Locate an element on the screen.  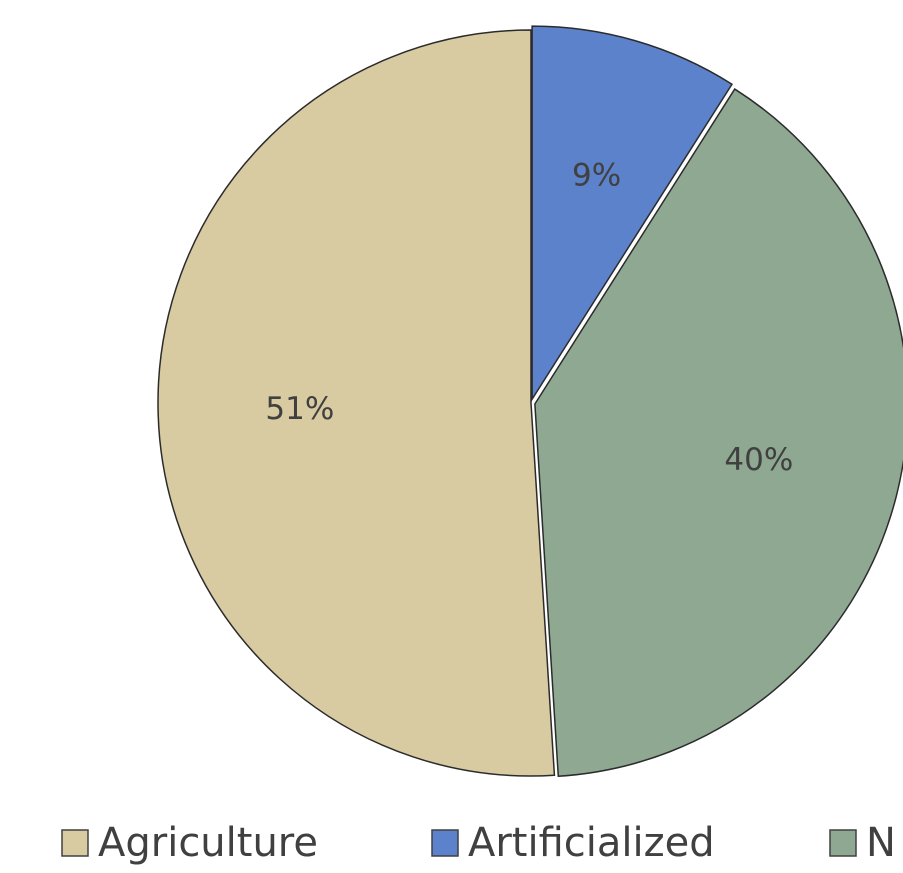
legend-label-artificialized: Artificialized is located at coordinates (591, 843).